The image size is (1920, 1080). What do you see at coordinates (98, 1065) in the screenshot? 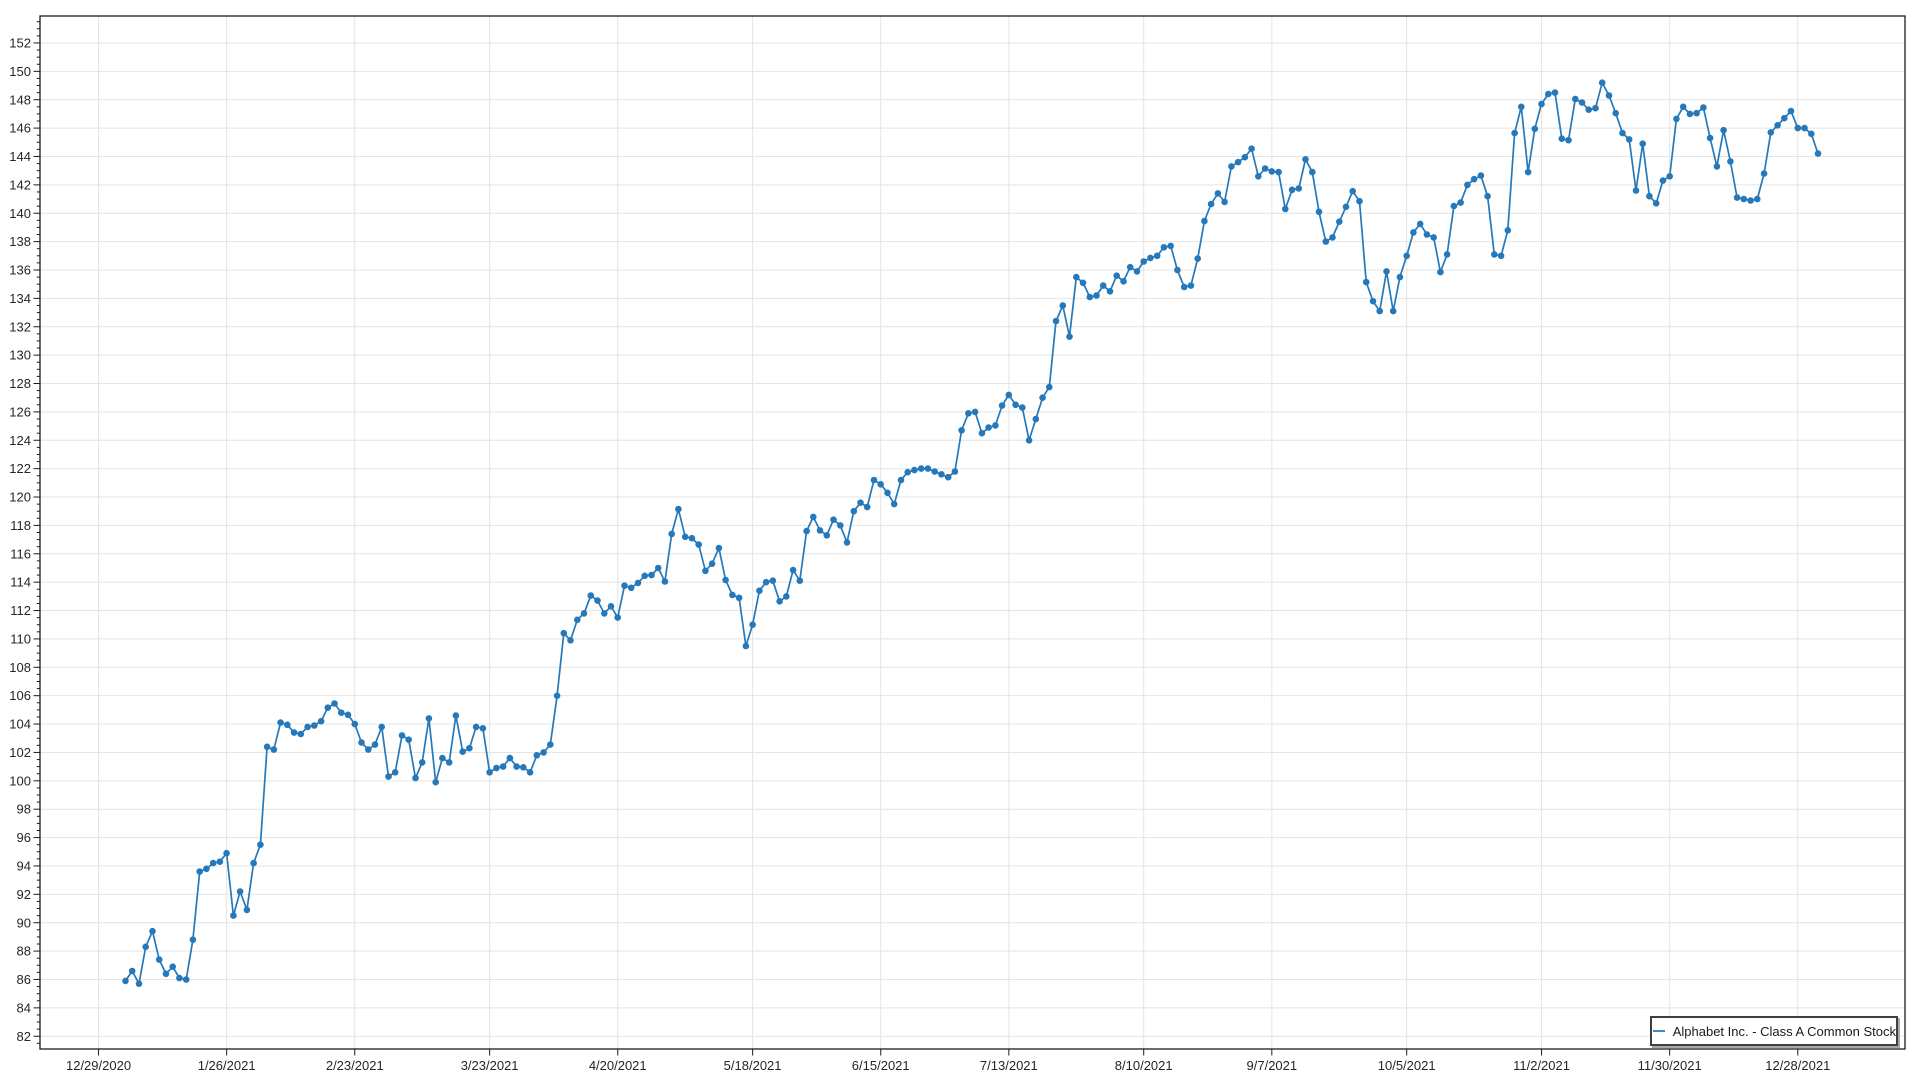
I see `x-tick-label: 12/29/2020` at bounding box center [98, 1065].